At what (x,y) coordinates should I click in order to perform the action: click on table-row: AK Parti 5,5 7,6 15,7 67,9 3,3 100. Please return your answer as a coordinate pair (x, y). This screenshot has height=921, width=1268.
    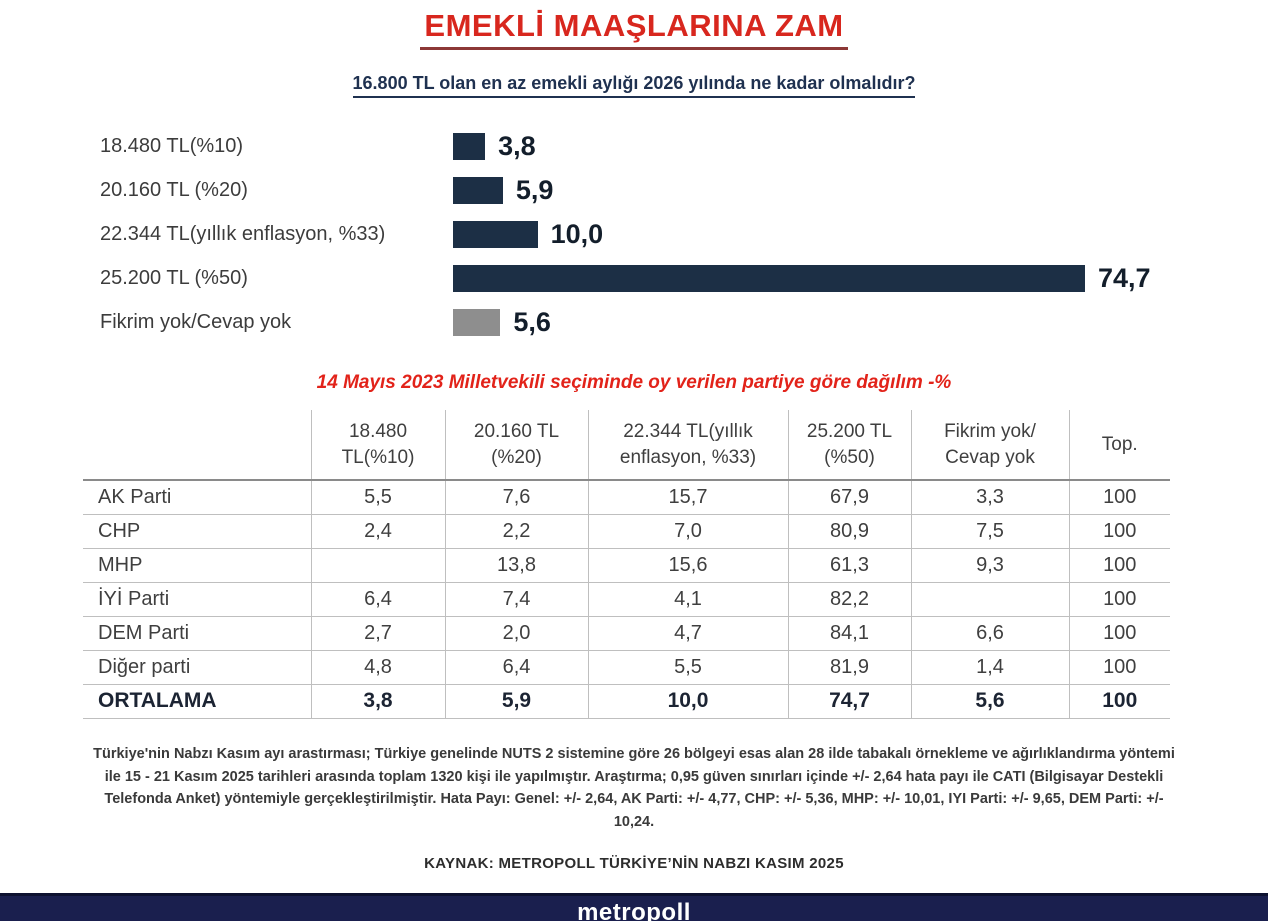
    Looking at the image, I should click on (626, 497).